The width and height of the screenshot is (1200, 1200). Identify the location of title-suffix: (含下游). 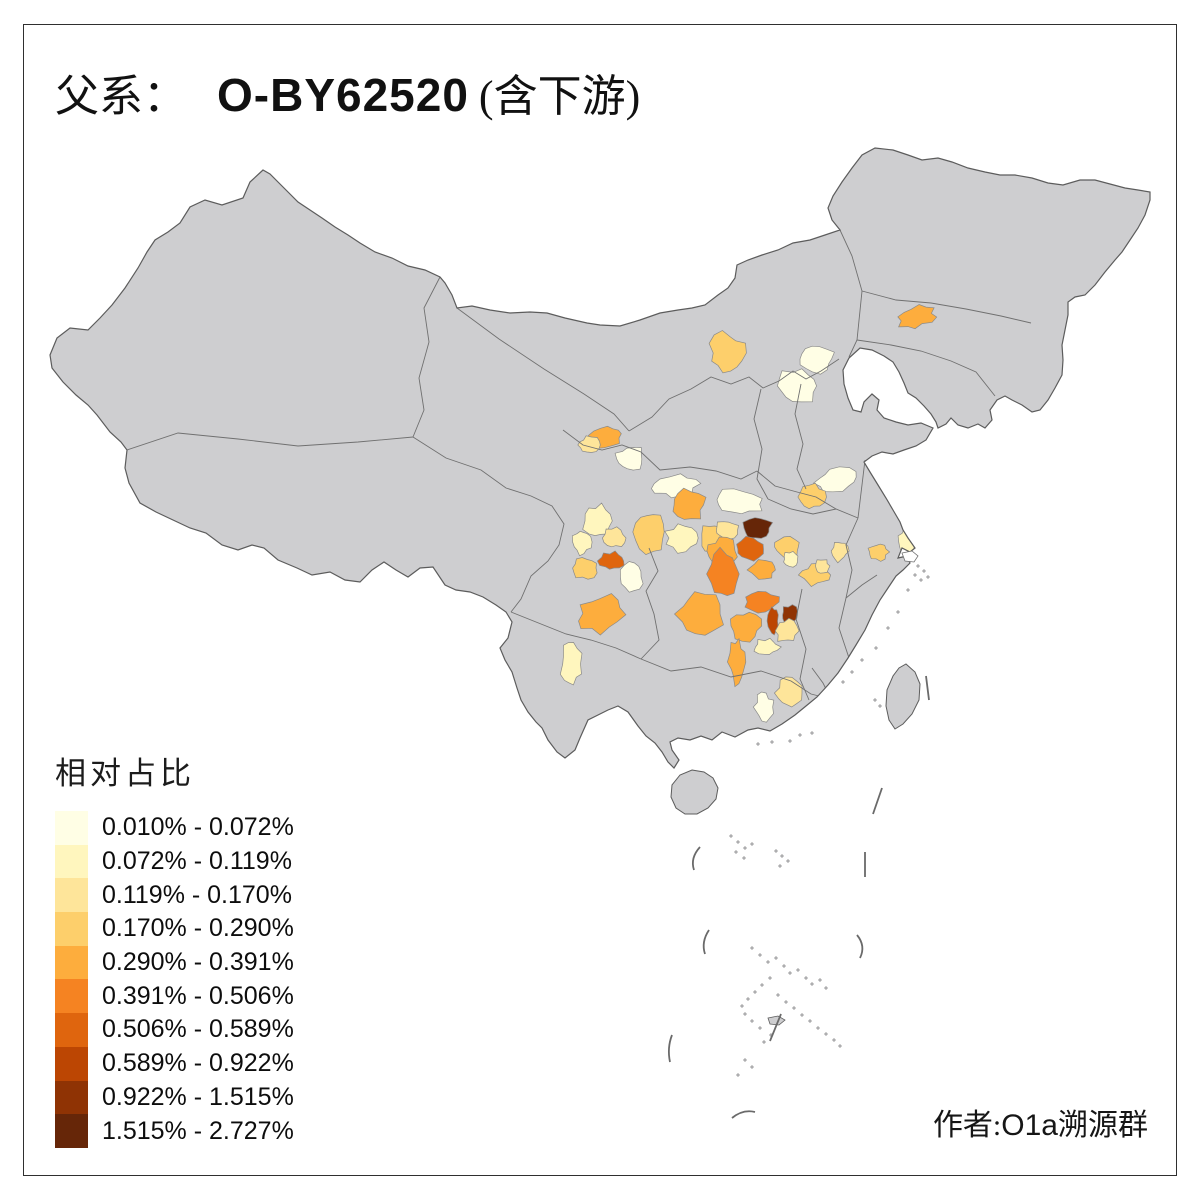
(559, 96).